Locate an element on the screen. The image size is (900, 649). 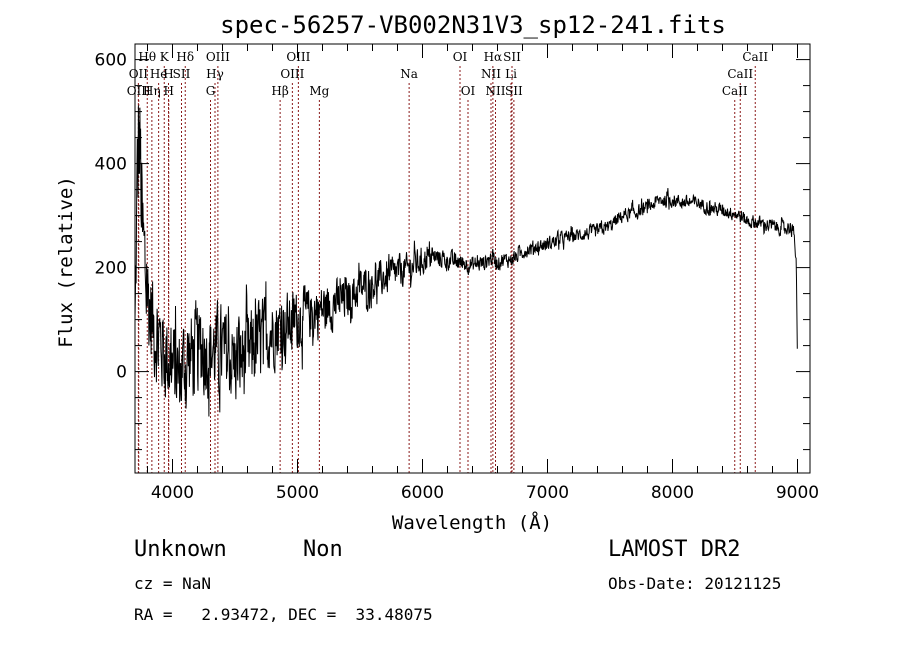
y-tick-label: 200 is located at coordinates (111, 269).